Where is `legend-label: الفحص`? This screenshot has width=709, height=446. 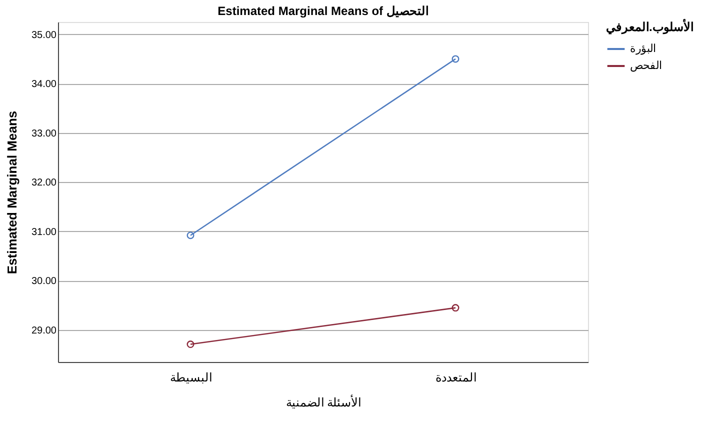
legend-label: الفحص is located at coordinates (646, 66).